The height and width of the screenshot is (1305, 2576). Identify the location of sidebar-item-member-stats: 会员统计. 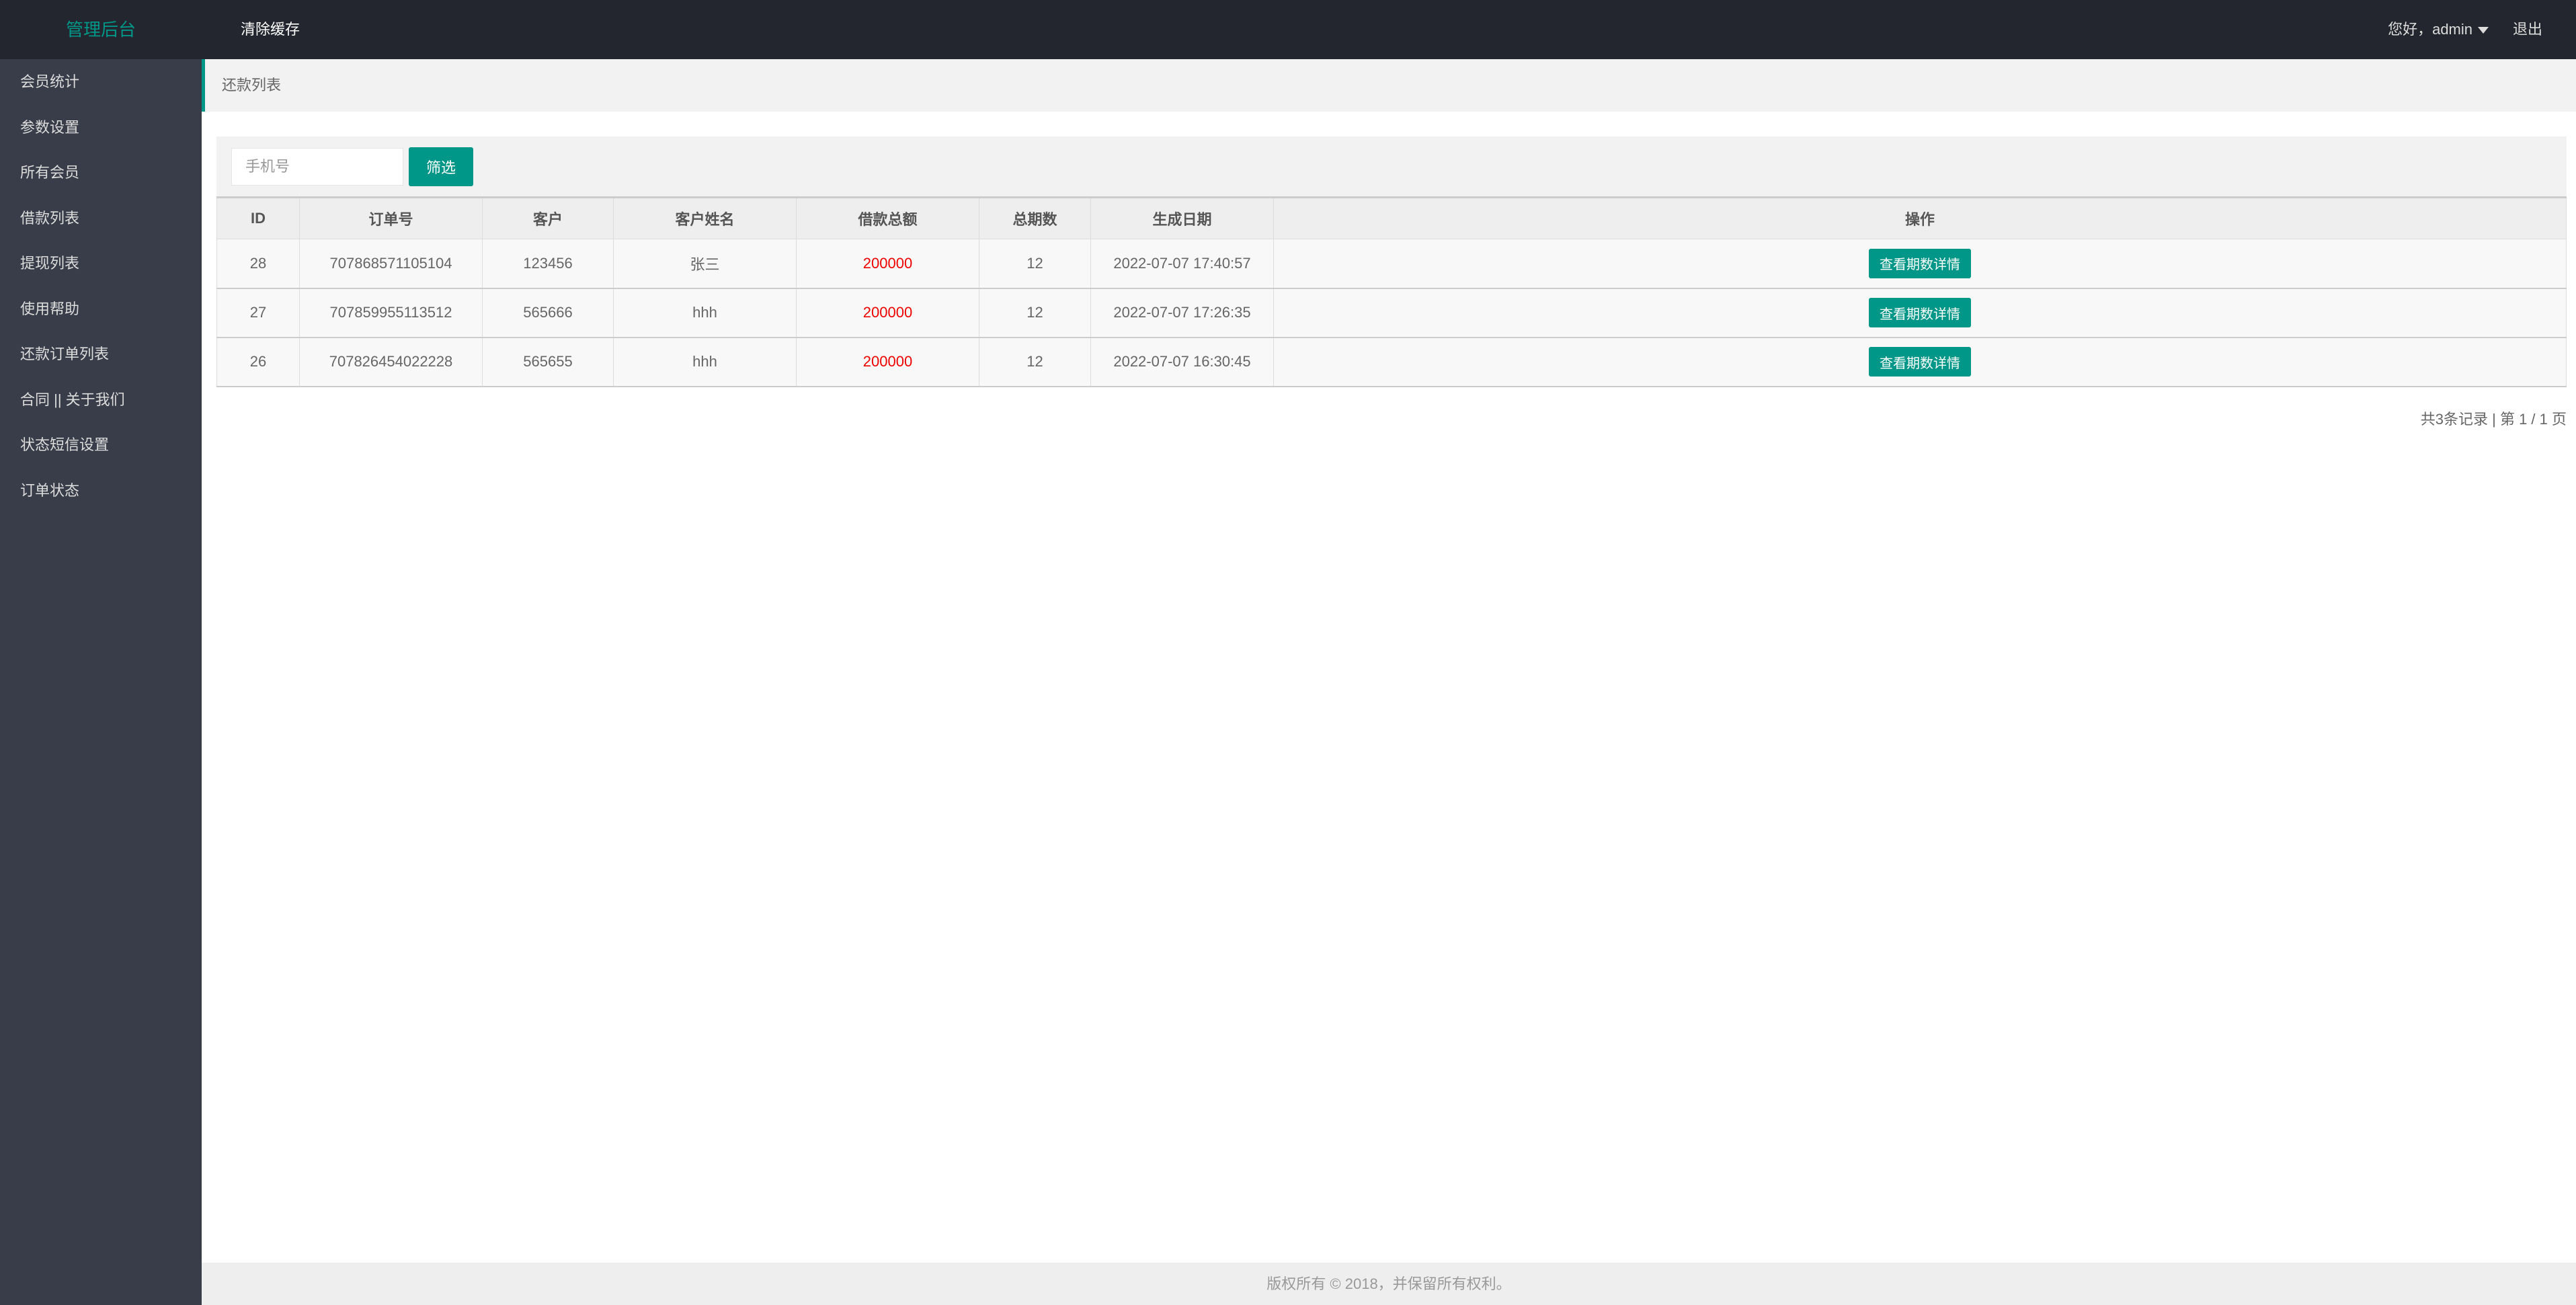
(50, 81).